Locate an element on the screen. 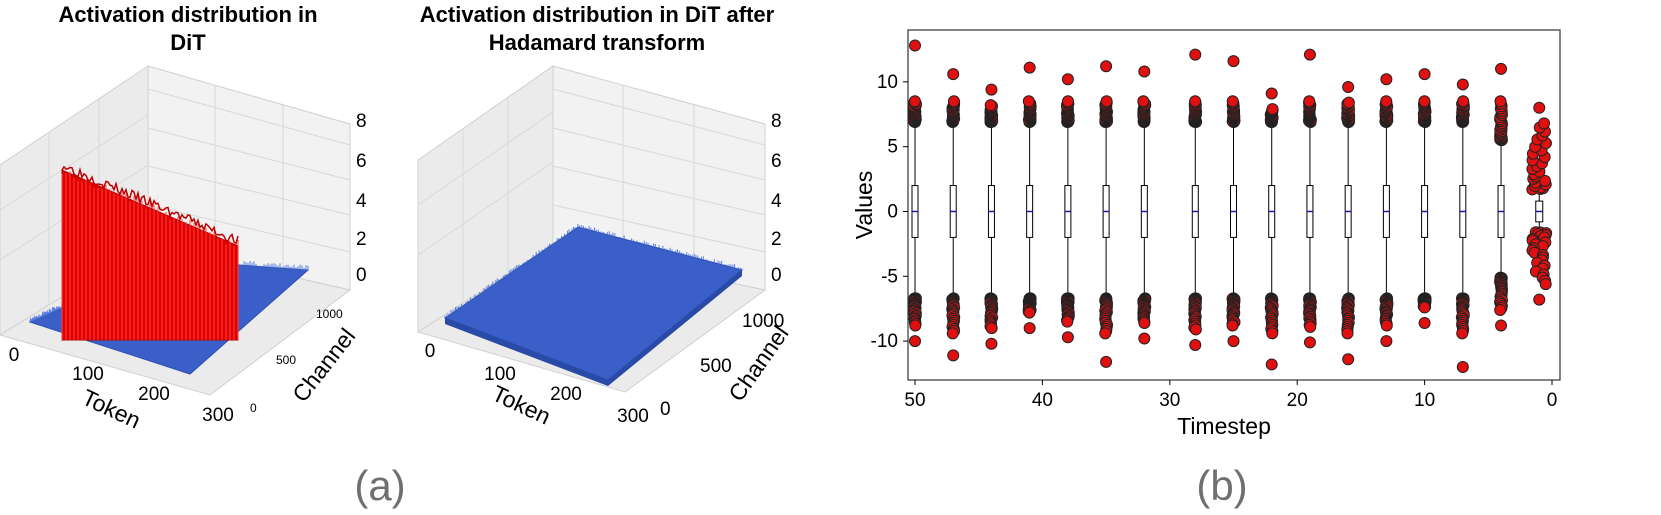  left-title-line1: Activation distribution in is located at coordinates (187, 14).